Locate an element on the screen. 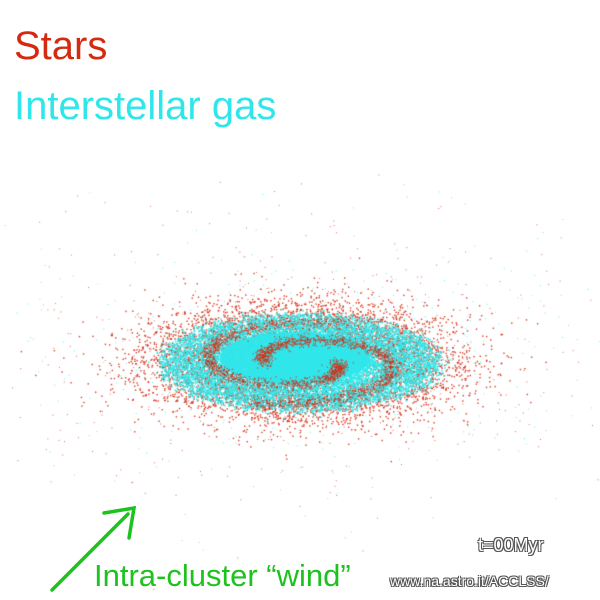  legend-gas-label: Interstellar gas is located at coordinates (145, 106).